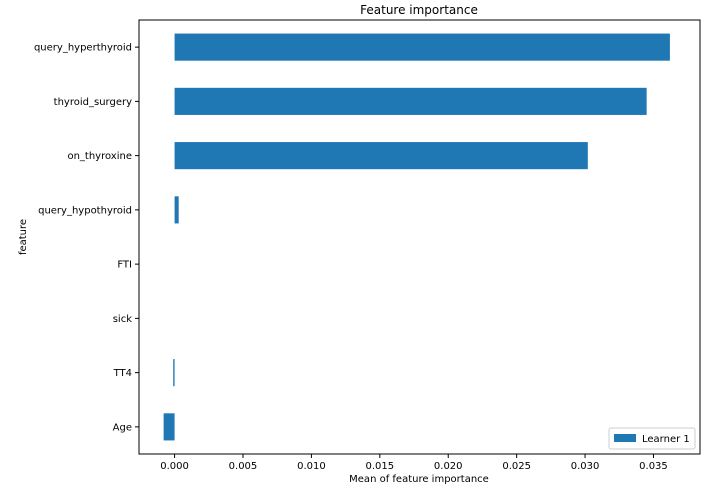 This screenshot has width=720, height=504. Describe the element at coordinates (122, 319) in the screenshot. I see `y-tick-label: sick` at that location.